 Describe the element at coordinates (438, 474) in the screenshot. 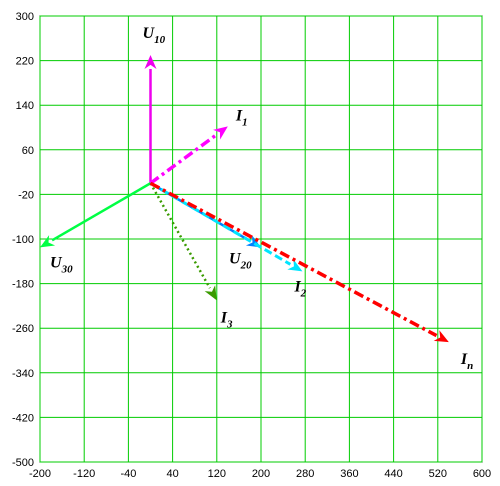

I see `x-tick-label: 520` at that location.